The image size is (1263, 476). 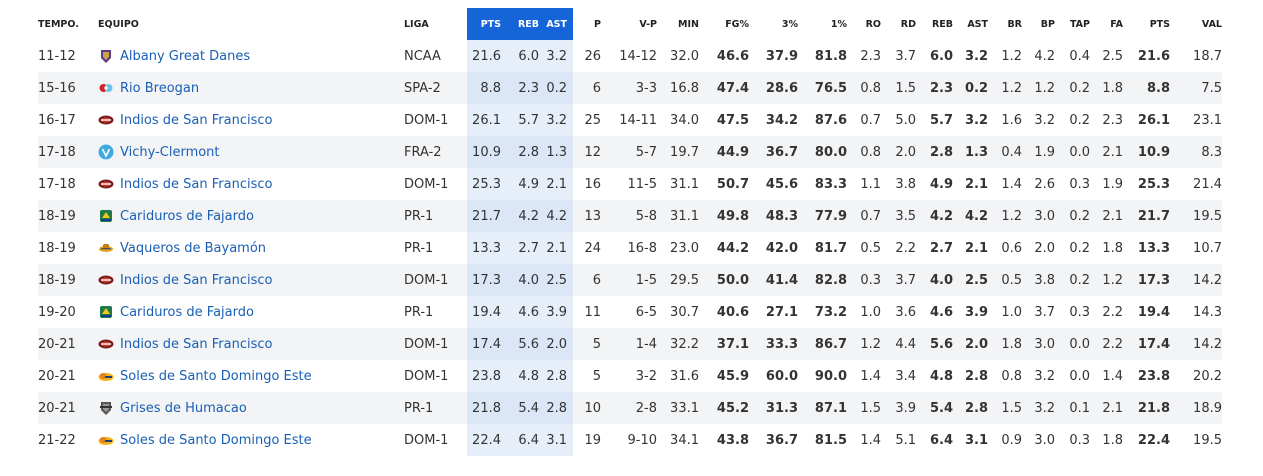 What do you see at coordinates (1116, 24) in the screenshot?
I see `header-fa: FA` at bounding box center [1116, 24].